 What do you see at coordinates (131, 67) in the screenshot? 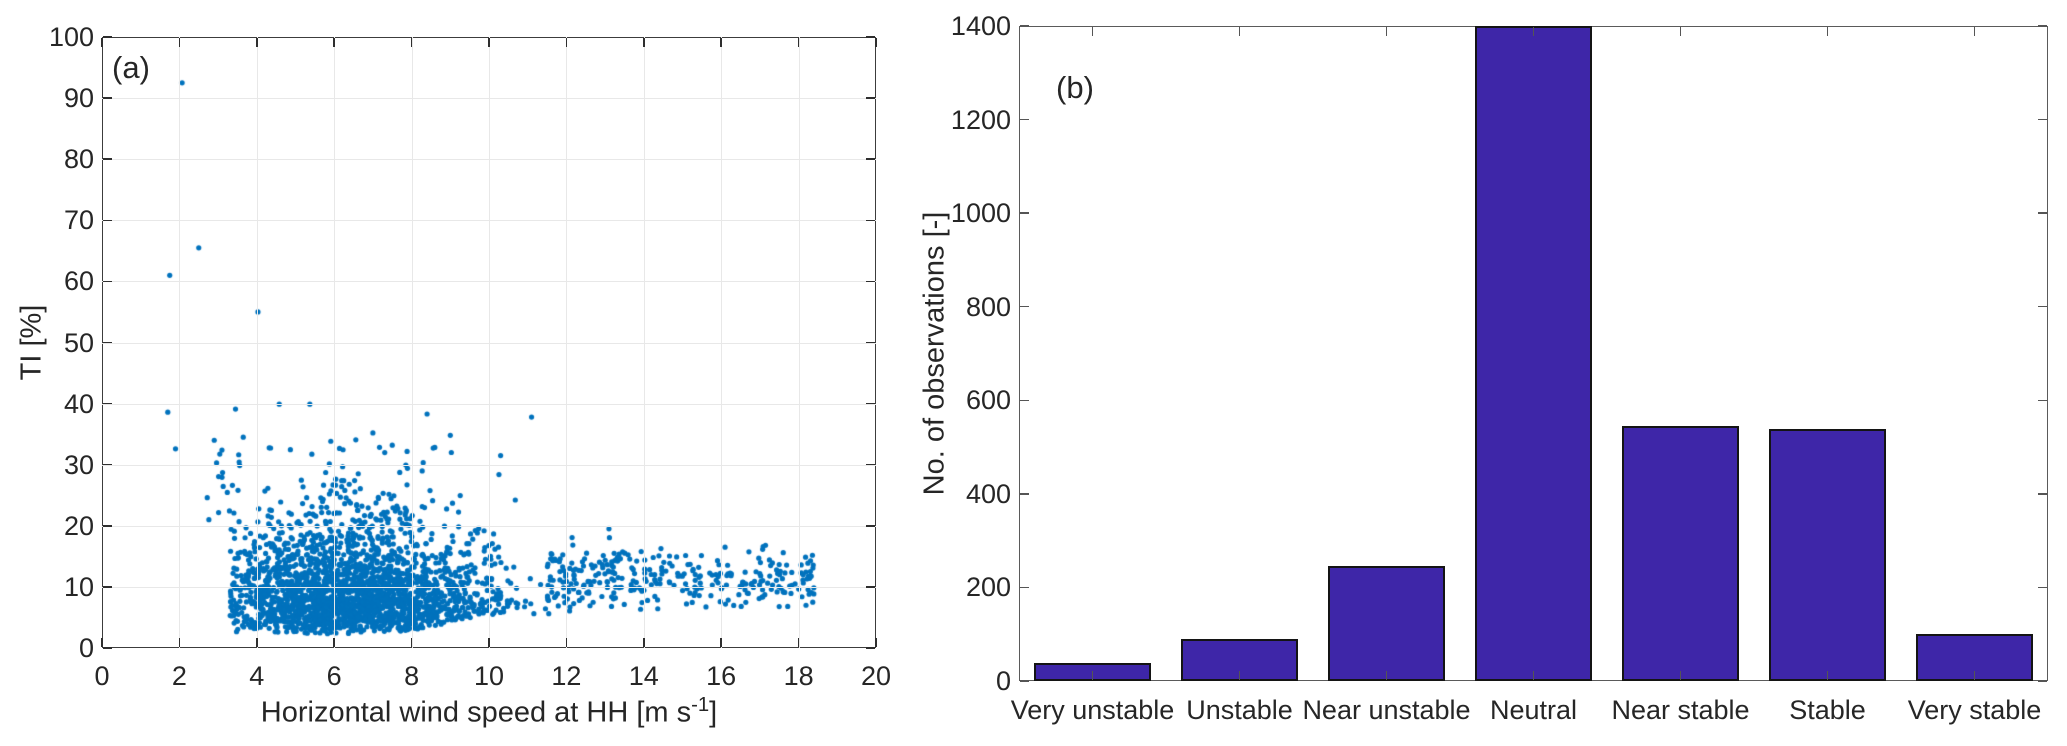
I see `panel-a-letter: (a)` at bounding box center [131, 67].